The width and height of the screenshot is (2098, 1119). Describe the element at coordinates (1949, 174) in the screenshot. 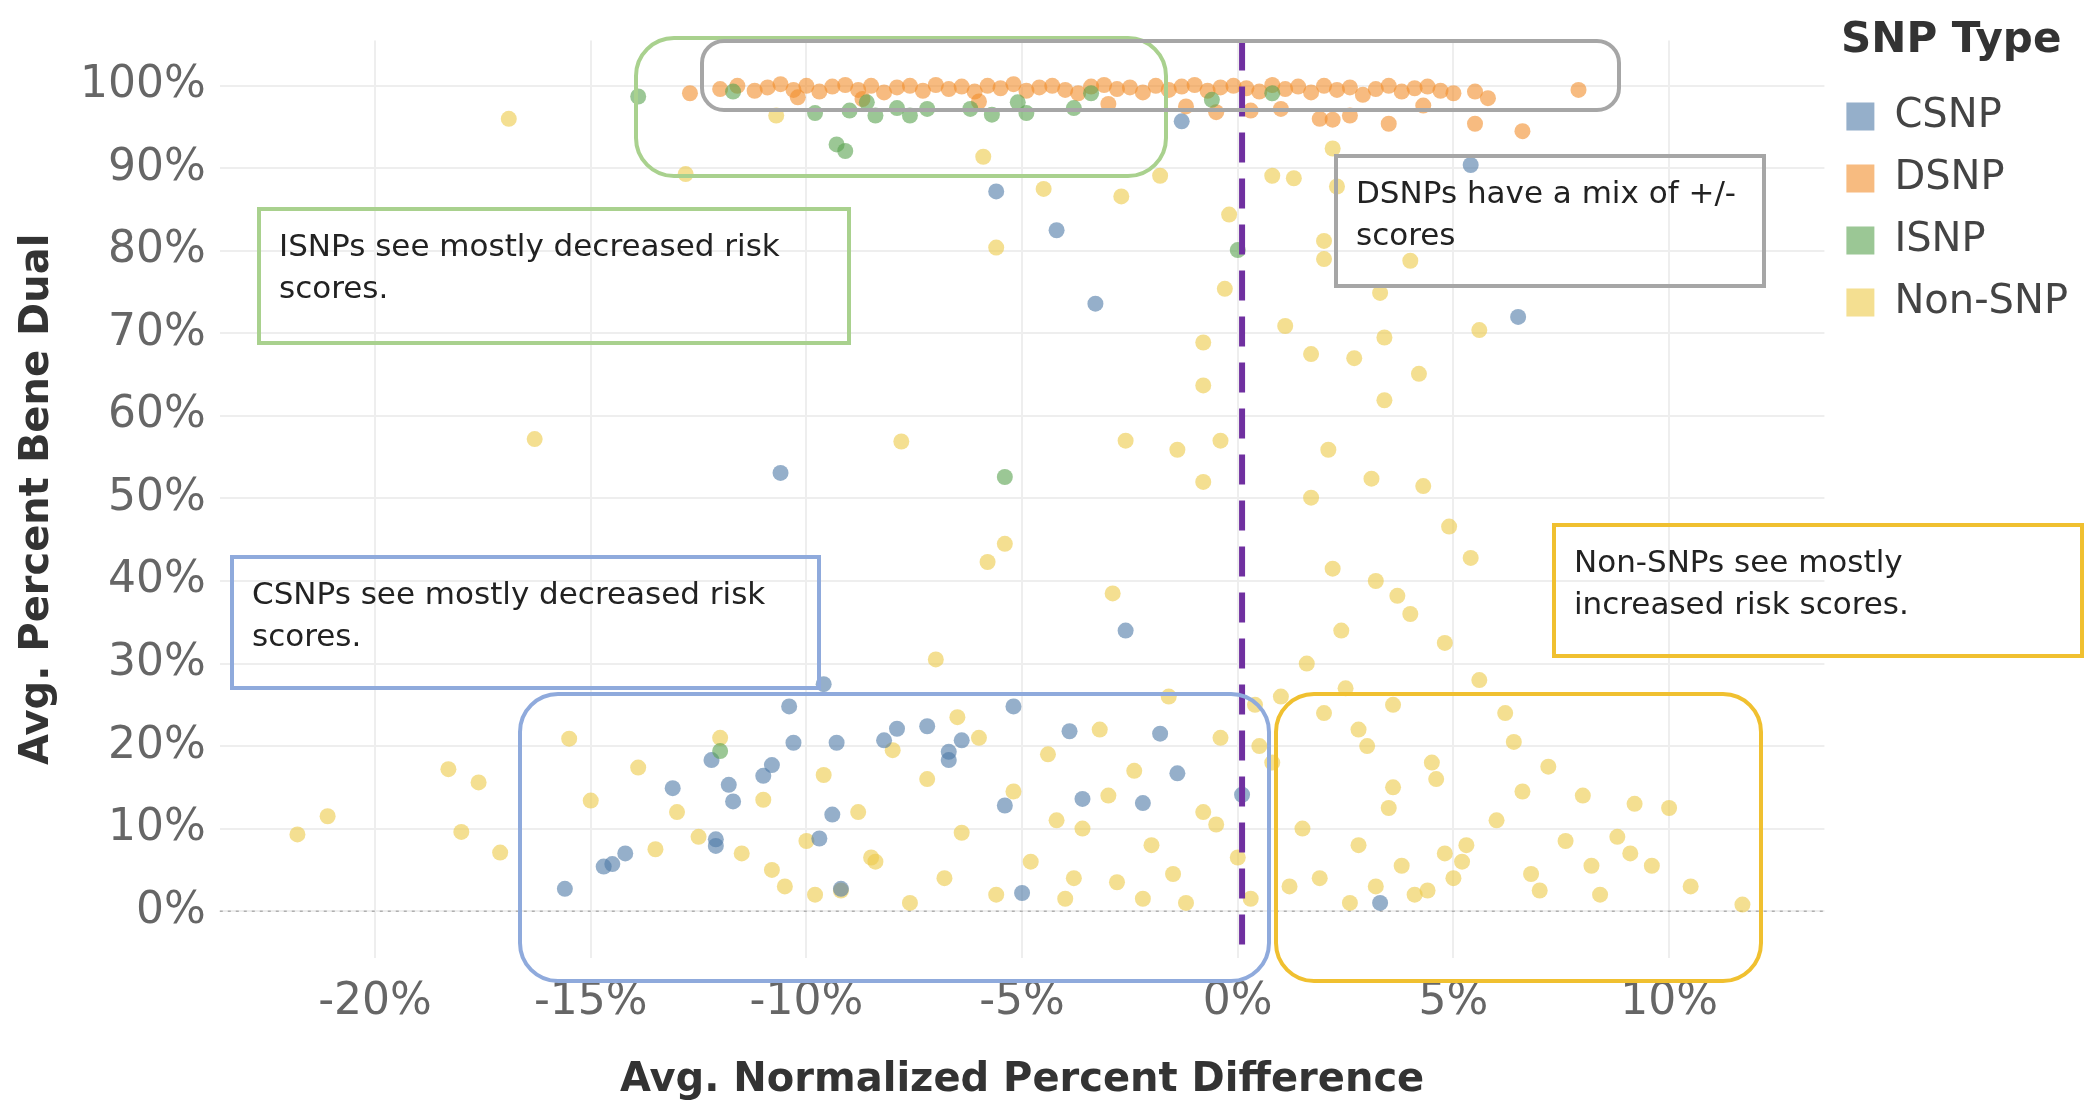

I see `legend-label: DSNP` at that location.